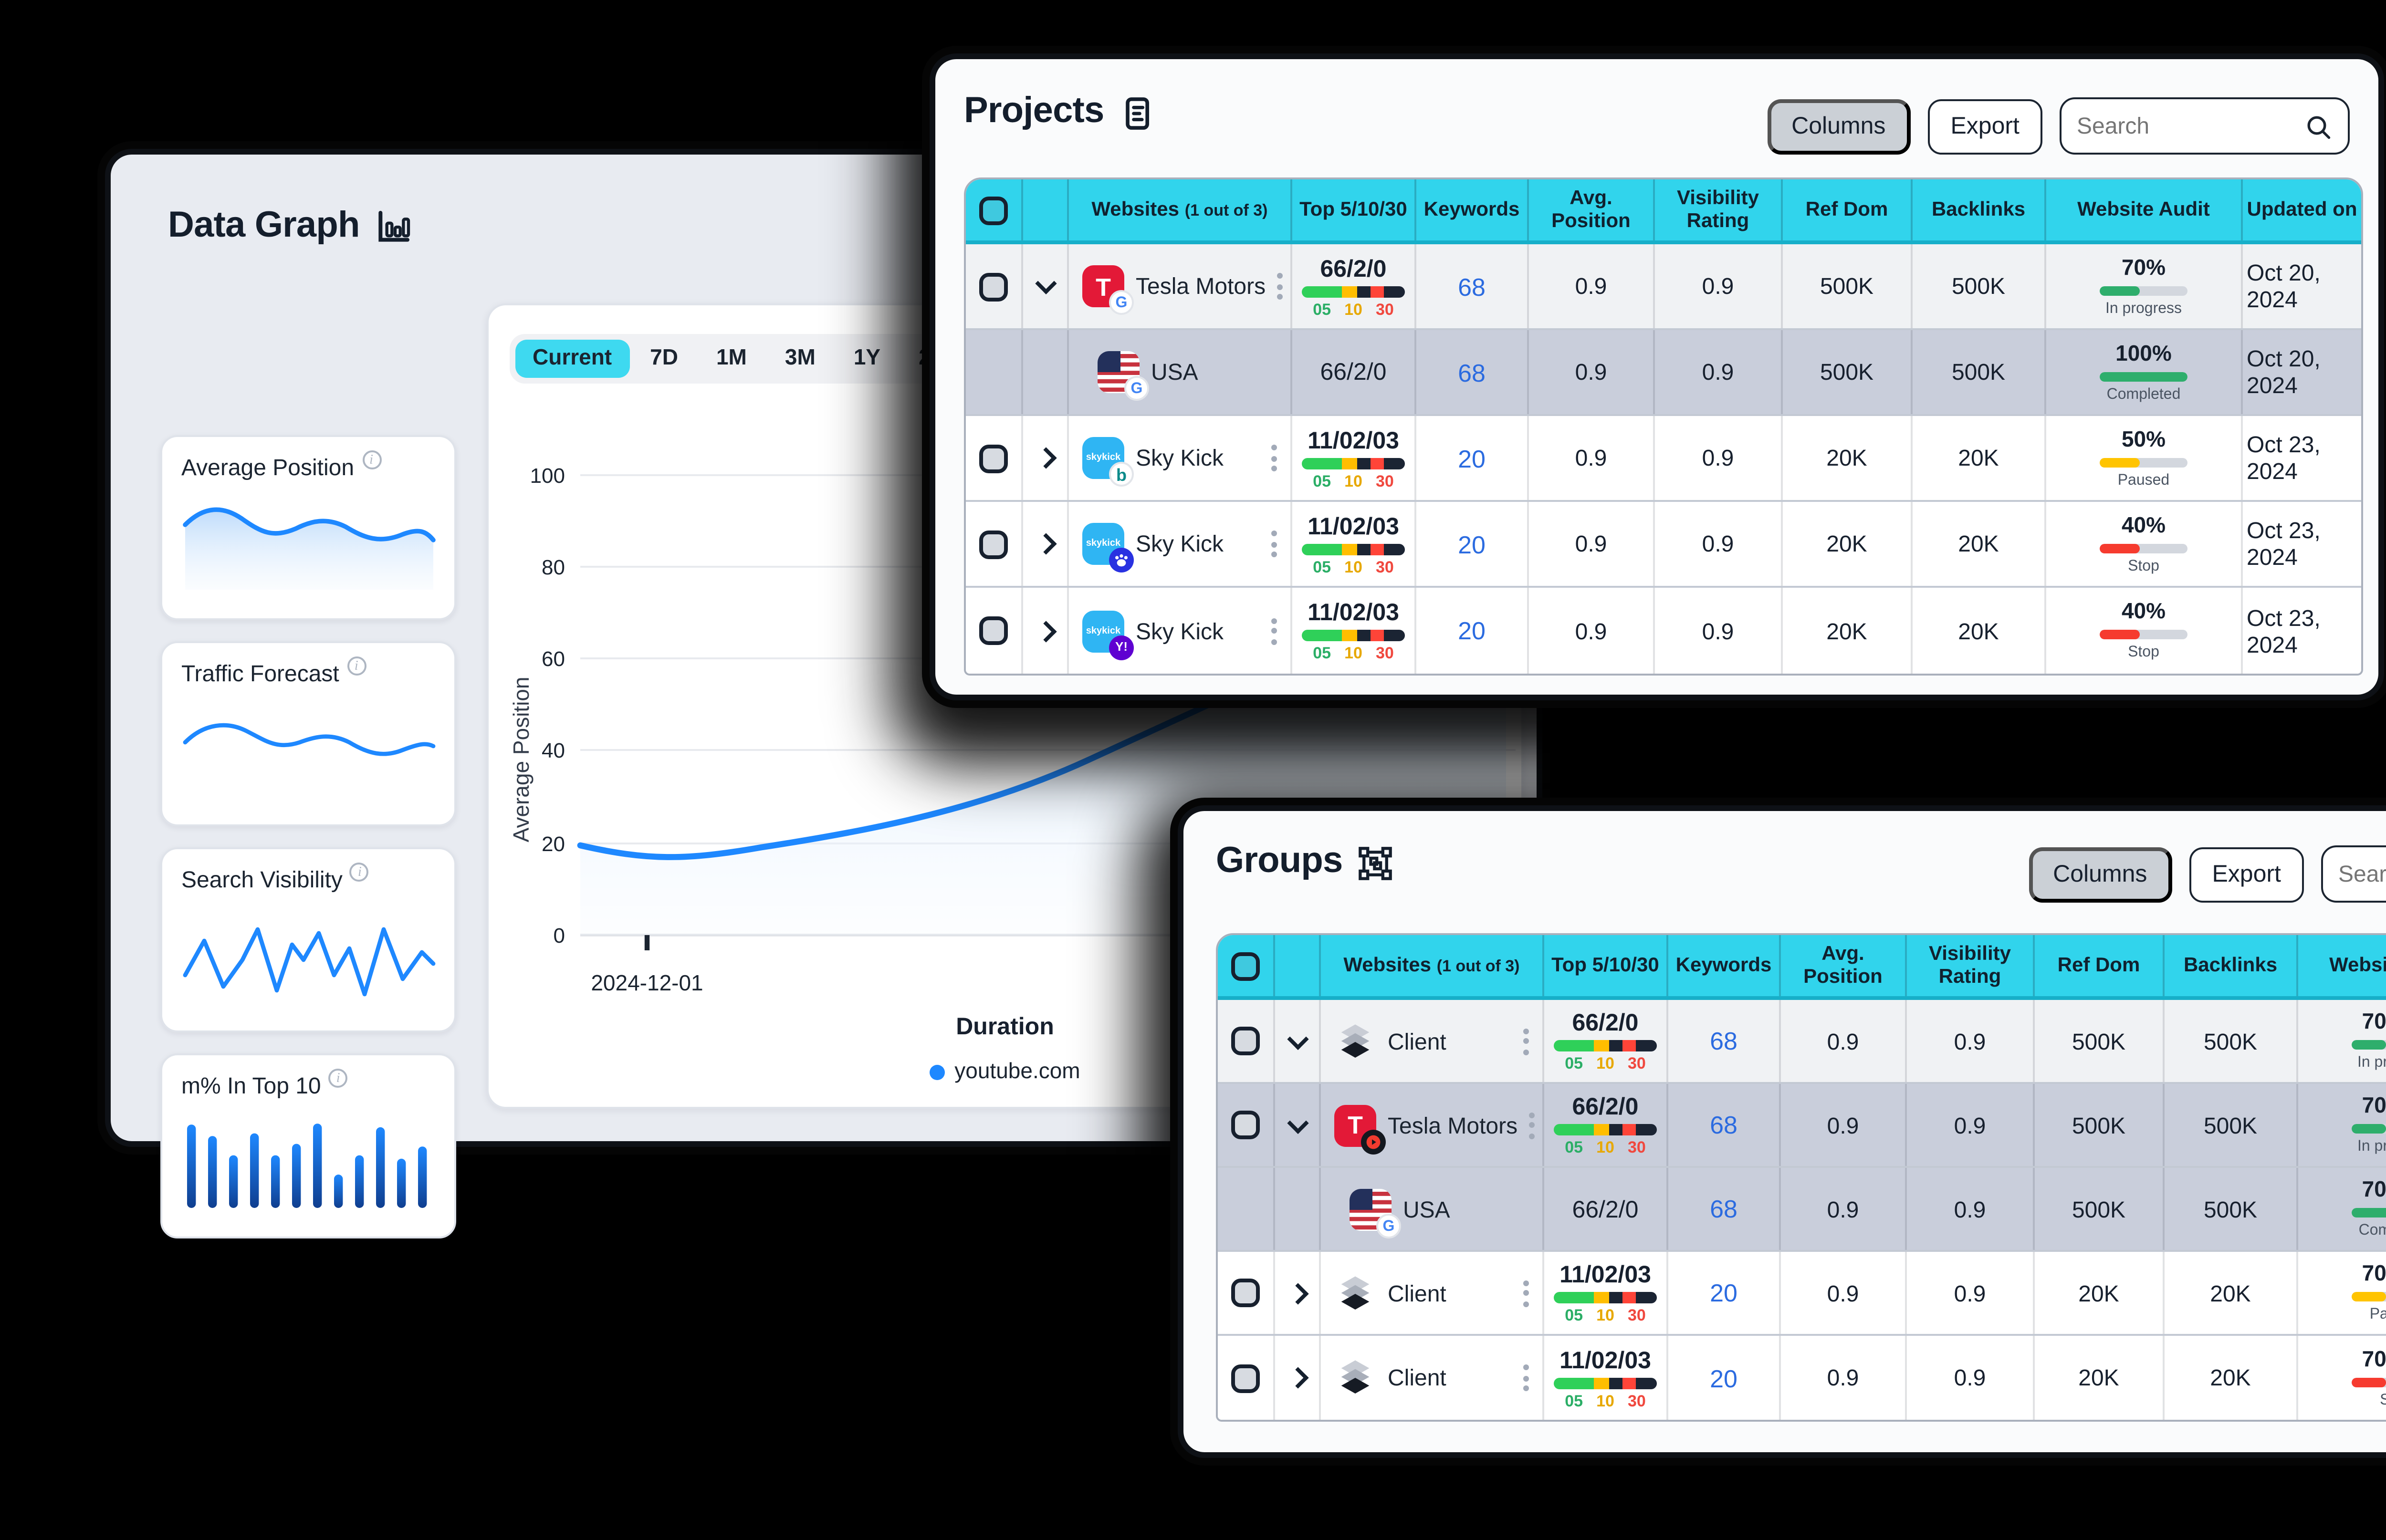 The height and width of the screenshot is (1540, 2386). Describe the element at coordinates (308, 940) in the screenshot. I see `card-search-visibility: Search Visibility i` at that location.